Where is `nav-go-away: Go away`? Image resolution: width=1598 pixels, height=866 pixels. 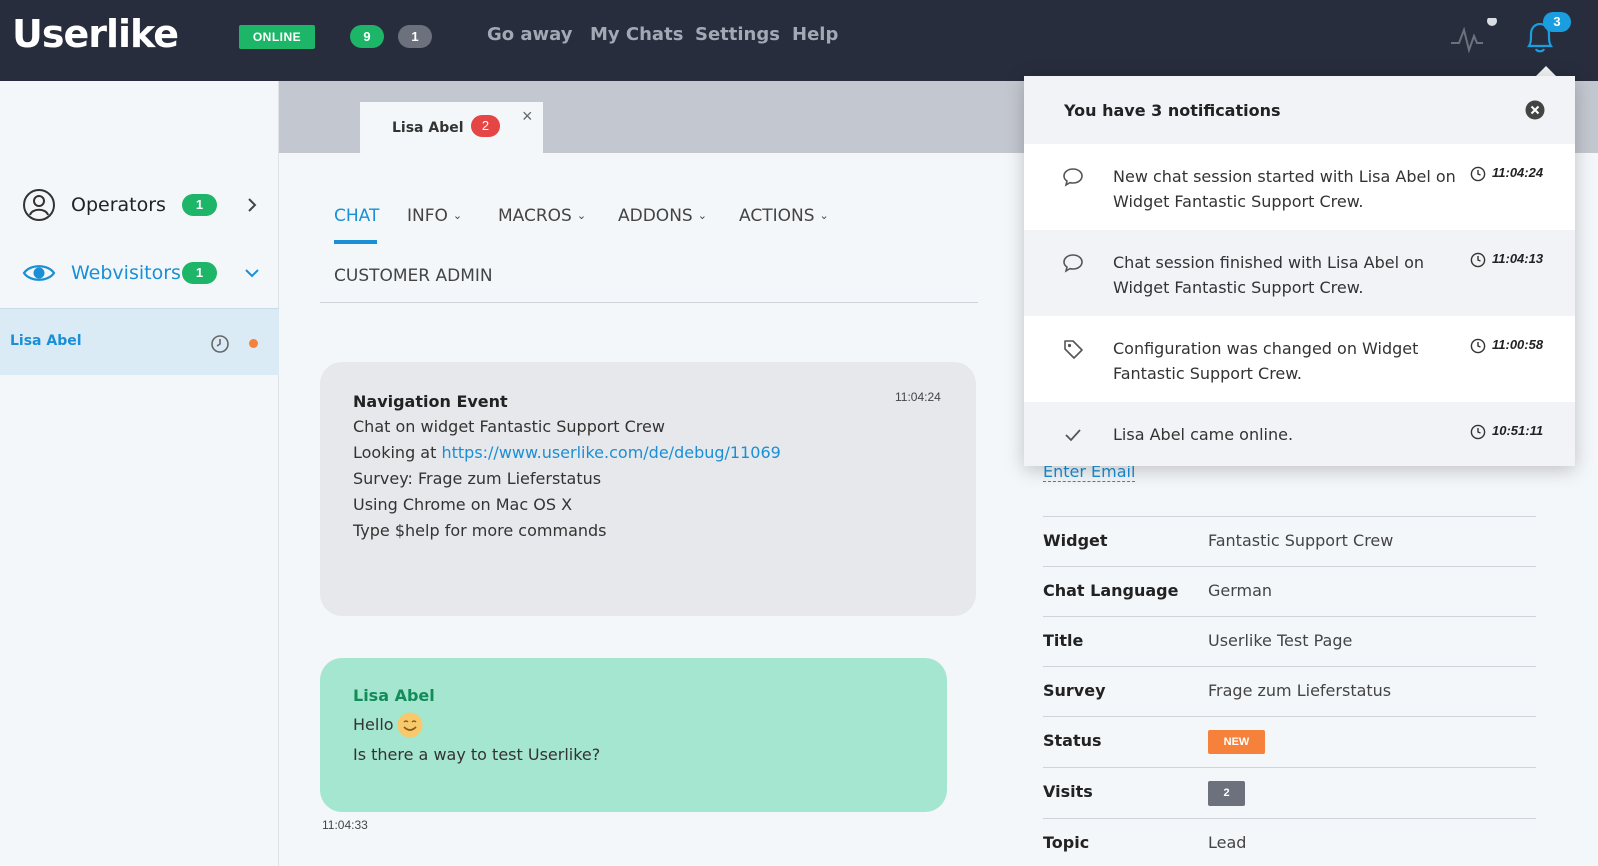
nav-go-away: Go away is located at coordinates (530, 34).